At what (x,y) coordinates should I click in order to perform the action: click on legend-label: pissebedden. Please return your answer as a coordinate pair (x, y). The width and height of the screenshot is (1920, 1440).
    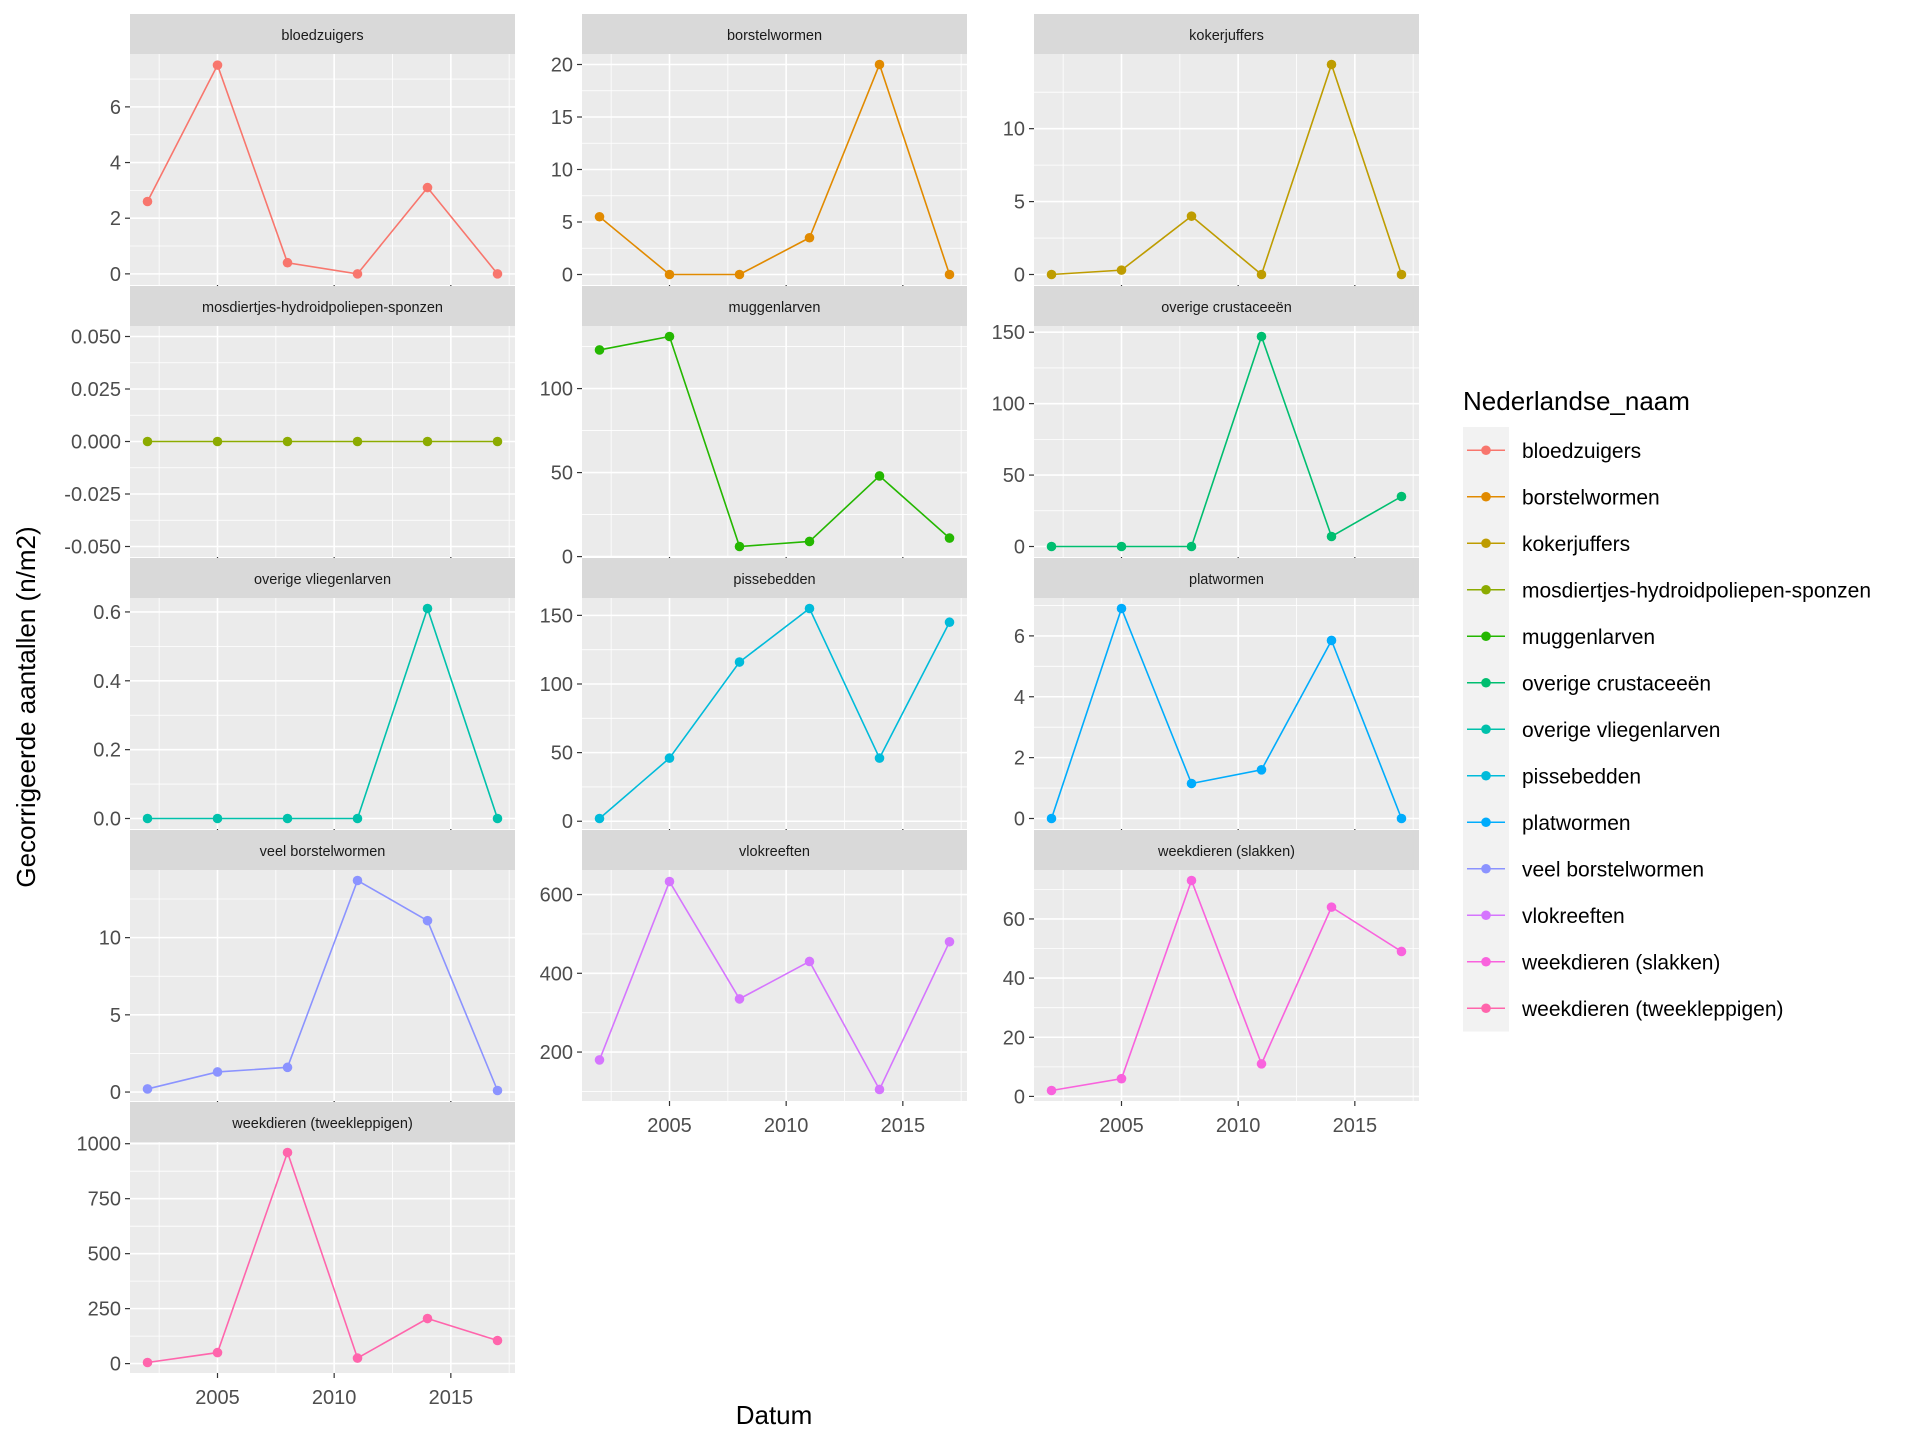
    Looking at the image, I should click on (1581, 776).